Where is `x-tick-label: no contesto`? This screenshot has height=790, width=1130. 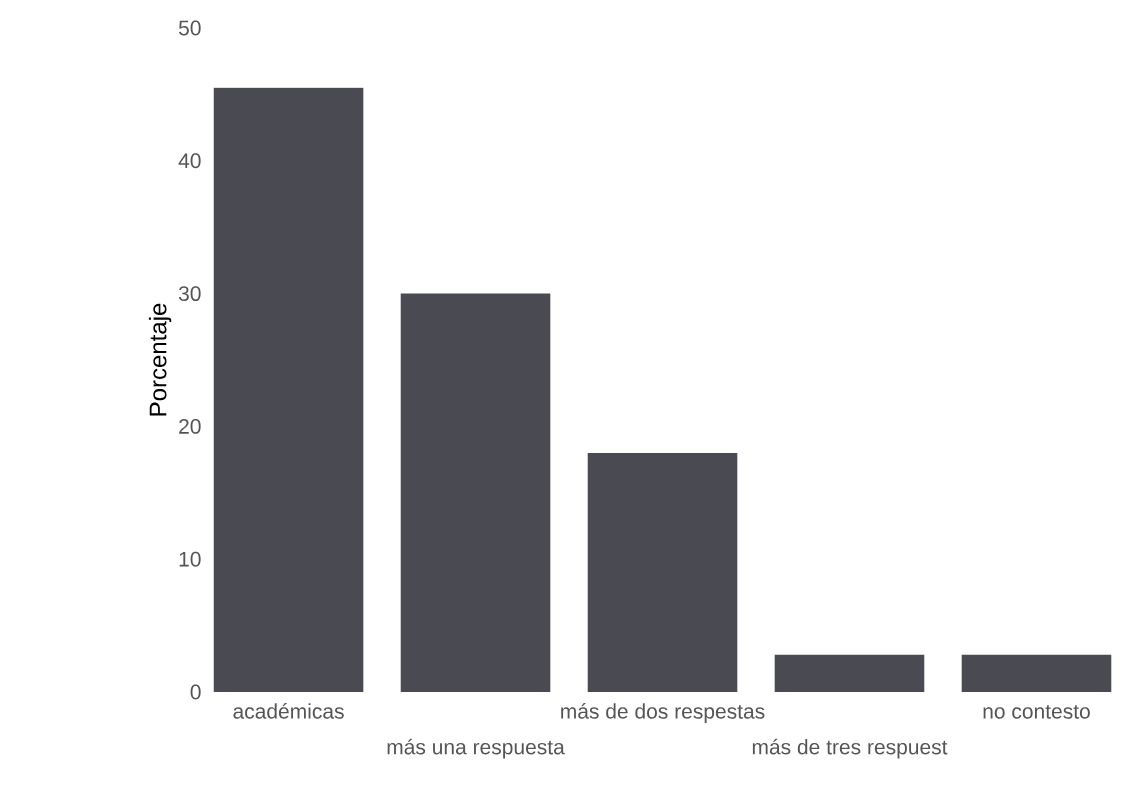
x-tick-label: no contesto is located at coordinates (1036, 711).